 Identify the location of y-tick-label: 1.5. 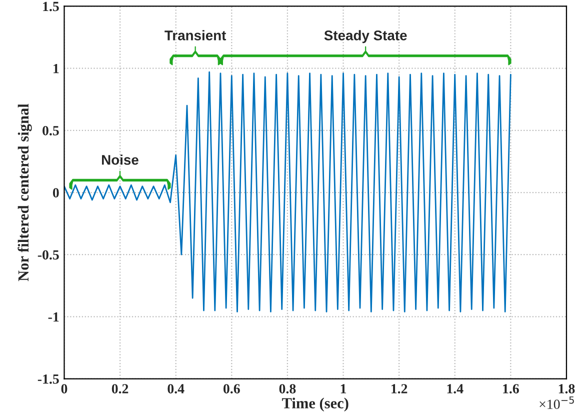
(51, 7).